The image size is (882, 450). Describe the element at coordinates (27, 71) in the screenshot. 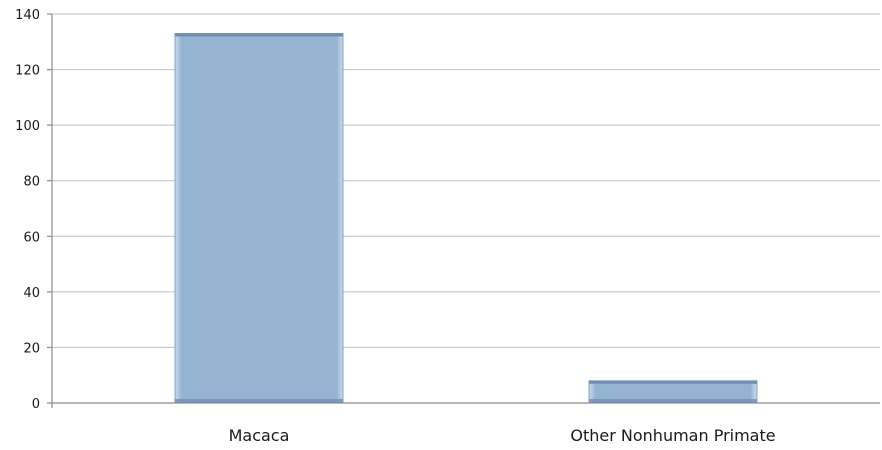

I see `y-tick-label: 120` at that location.